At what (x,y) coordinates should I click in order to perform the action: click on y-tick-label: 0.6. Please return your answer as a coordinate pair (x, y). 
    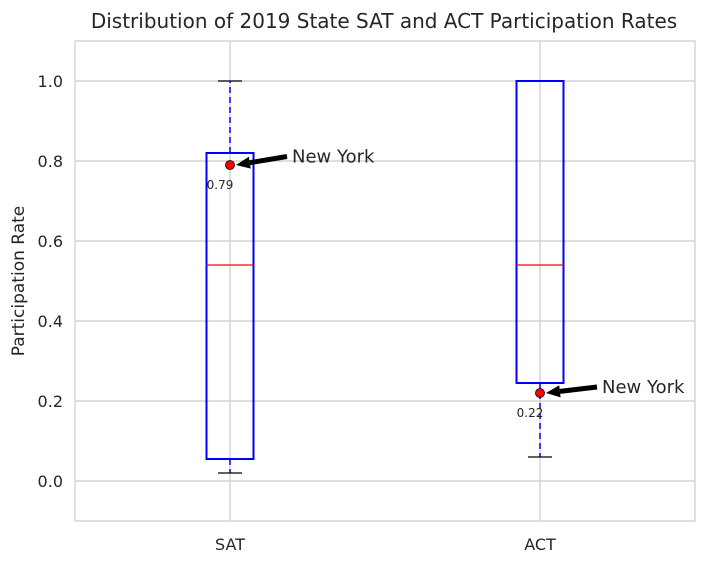
    Looking at the image, I should click on (50, 241).